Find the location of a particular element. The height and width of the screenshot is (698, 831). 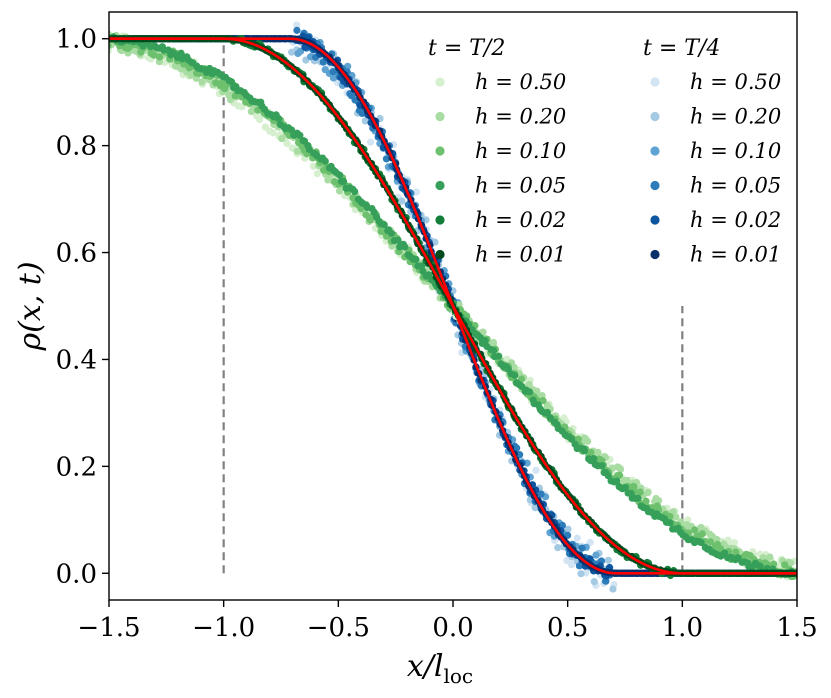

y-tick-label: 0.8 is located at coordinates (76, 147).